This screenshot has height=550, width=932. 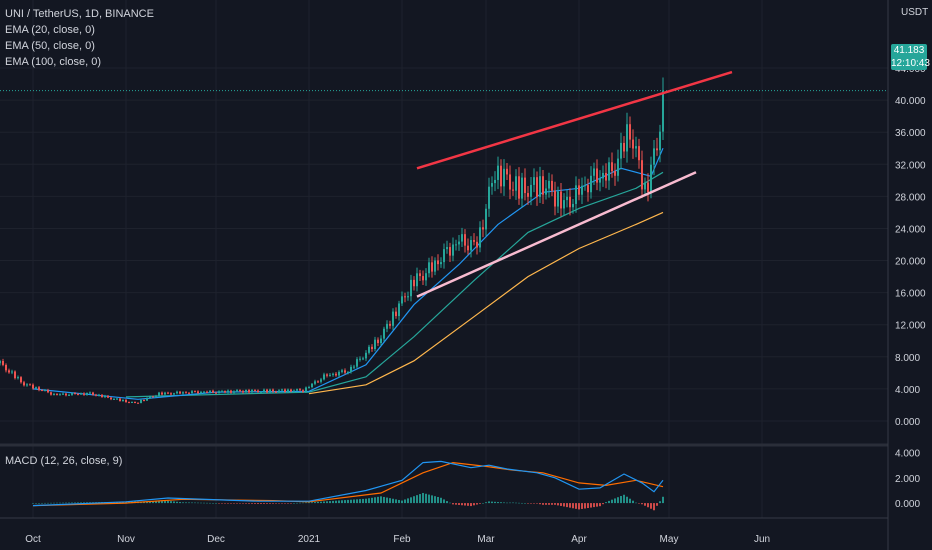 I want to click on ema50-legend: EMA (50, close, 0), so click(x=50, y=46).